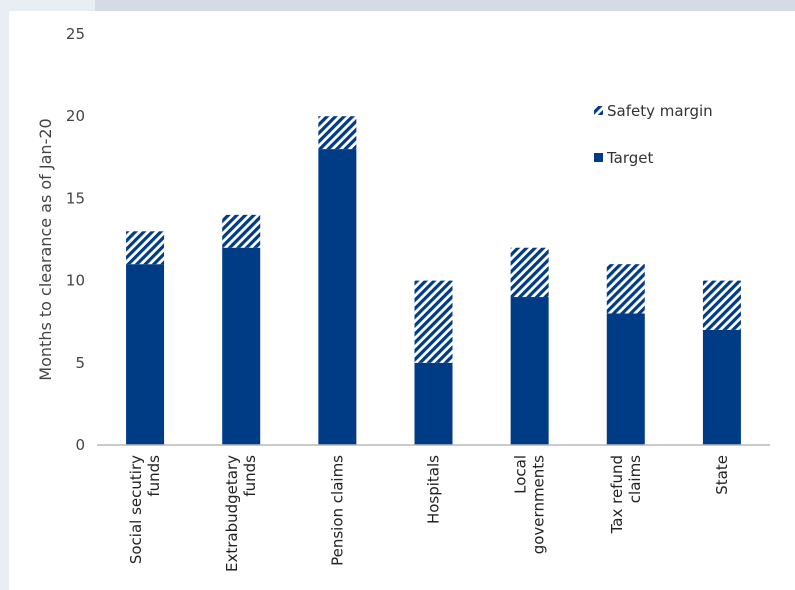 The height and width of the screenshot is (590, 795). What do you see at coordinates (635, 479) in the screenshot?
I see `x-tick-label-line: claims` at bounding box center [635, 479].